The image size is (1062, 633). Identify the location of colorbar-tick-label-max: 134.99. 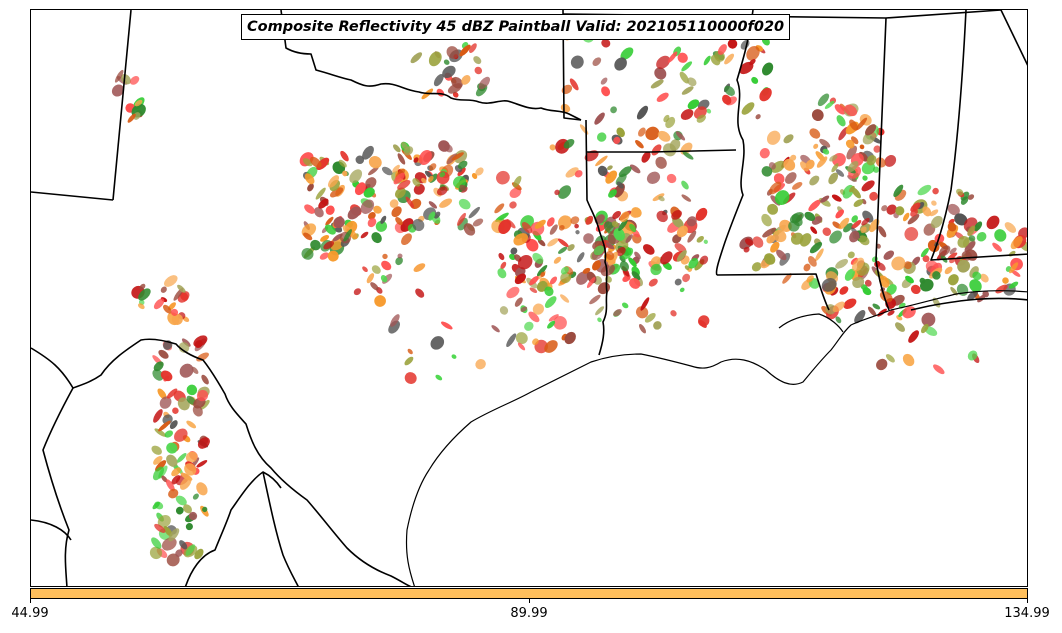
(1027, 613).